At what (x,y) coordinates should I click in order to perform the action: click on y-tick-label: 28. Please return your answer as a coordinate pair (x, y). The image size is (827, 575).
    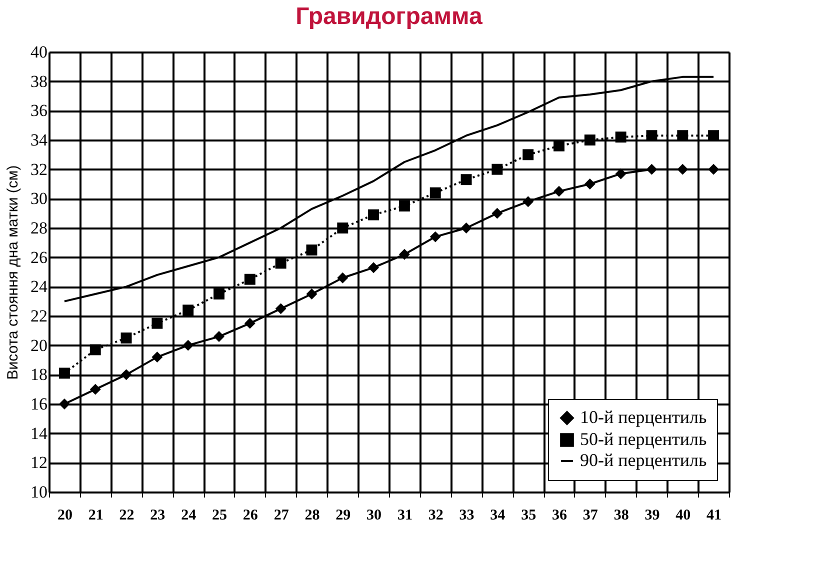
    Looking at the image, I should click on (39, 228).